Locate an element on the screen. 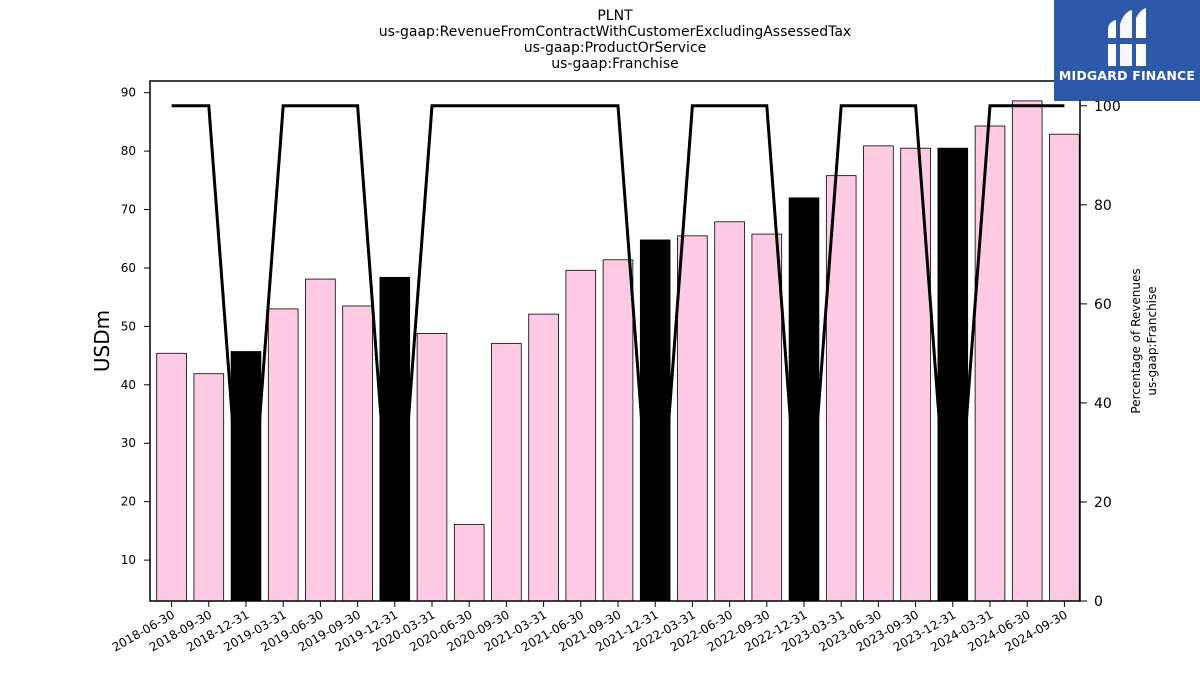 The image size is (1200, 675). y-axis-label: USDm is located at coordinates (102, 341).